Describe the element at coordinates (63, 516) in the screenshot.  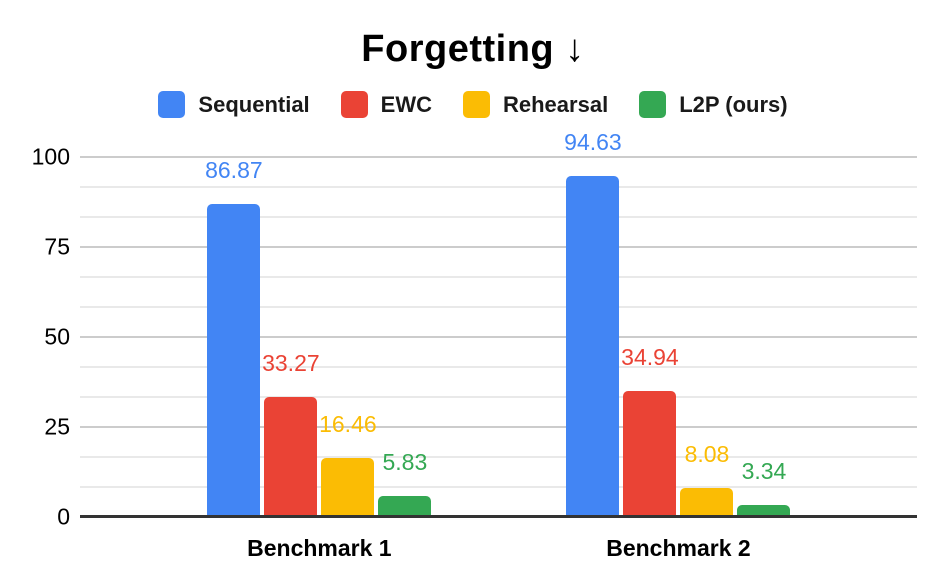
I see `y-axis-label: 0` at that location.